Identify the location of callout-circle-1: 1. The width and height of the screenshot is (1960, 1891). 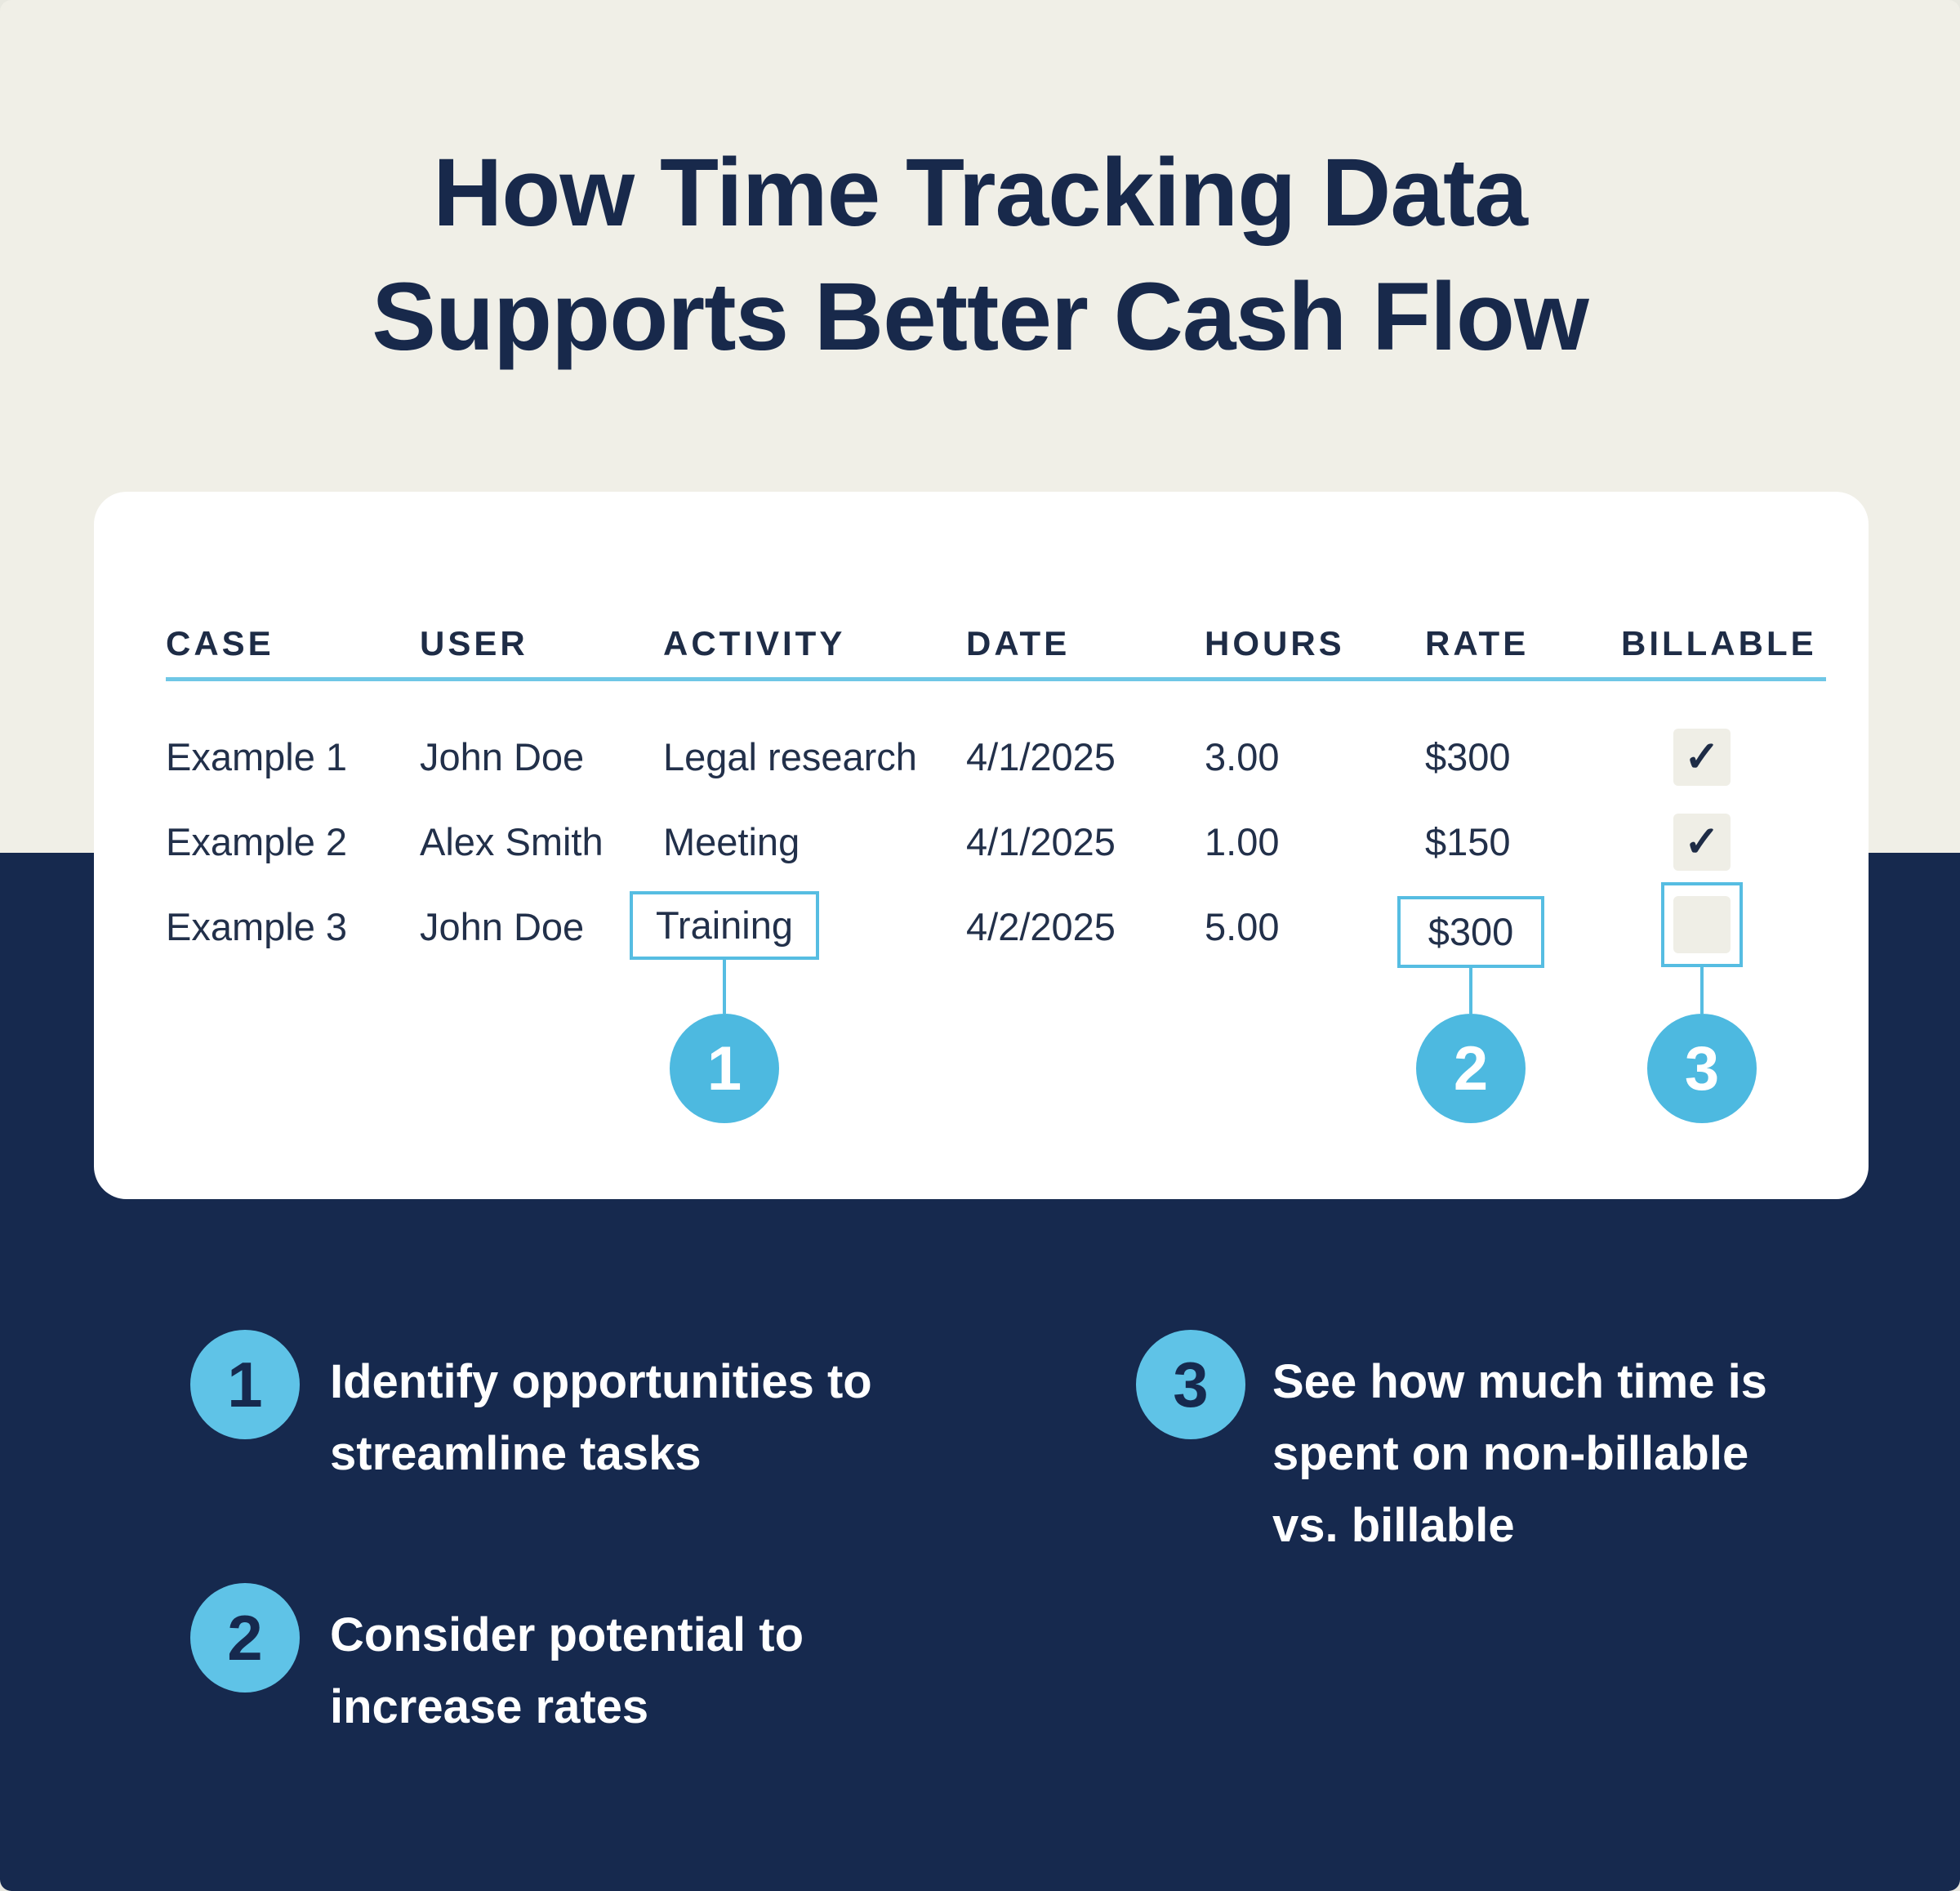
(724, 1069).